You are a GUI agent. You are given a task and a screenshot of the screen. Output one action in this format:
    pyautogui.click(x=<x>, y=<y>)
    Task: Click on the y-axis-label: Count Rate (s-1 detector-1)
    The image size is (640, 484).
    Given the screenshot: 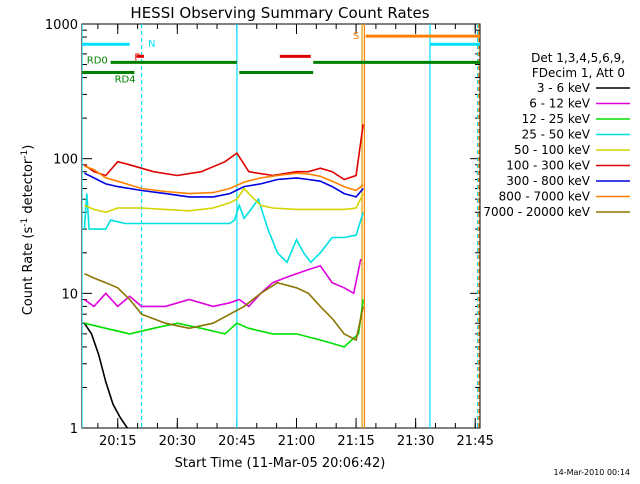 What is the action you would take?
    pyautogui.click(x=28, y=230)
    